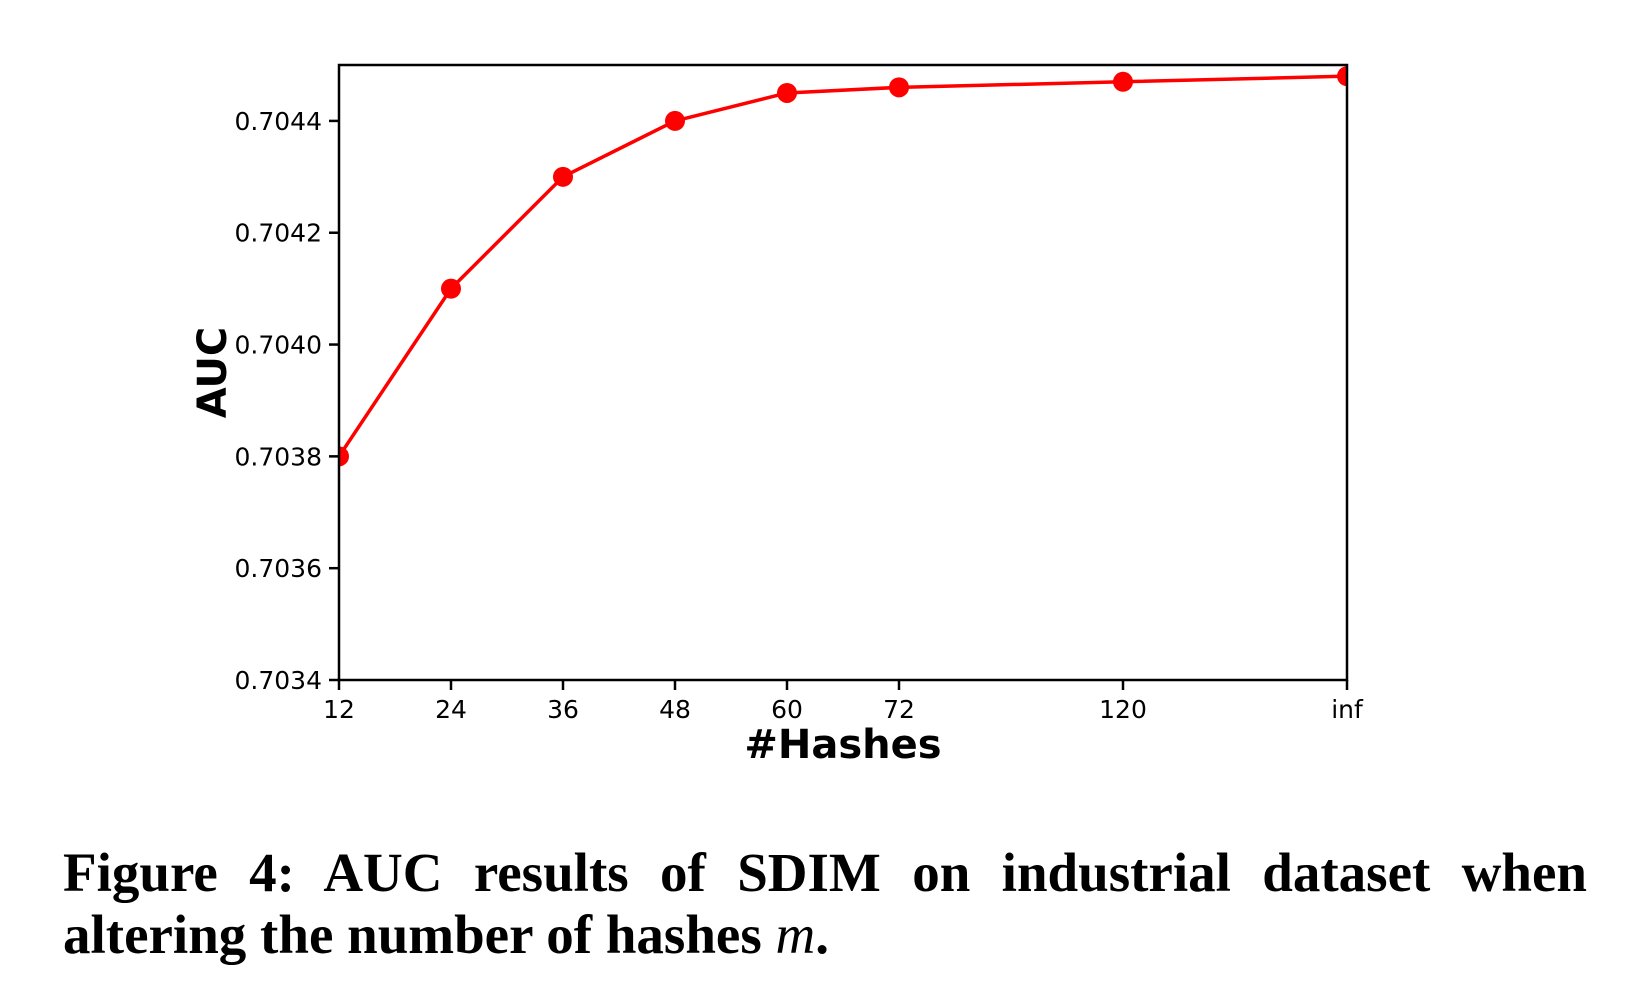  I want to click on x-tick-label: 120, so click(1123, 709).